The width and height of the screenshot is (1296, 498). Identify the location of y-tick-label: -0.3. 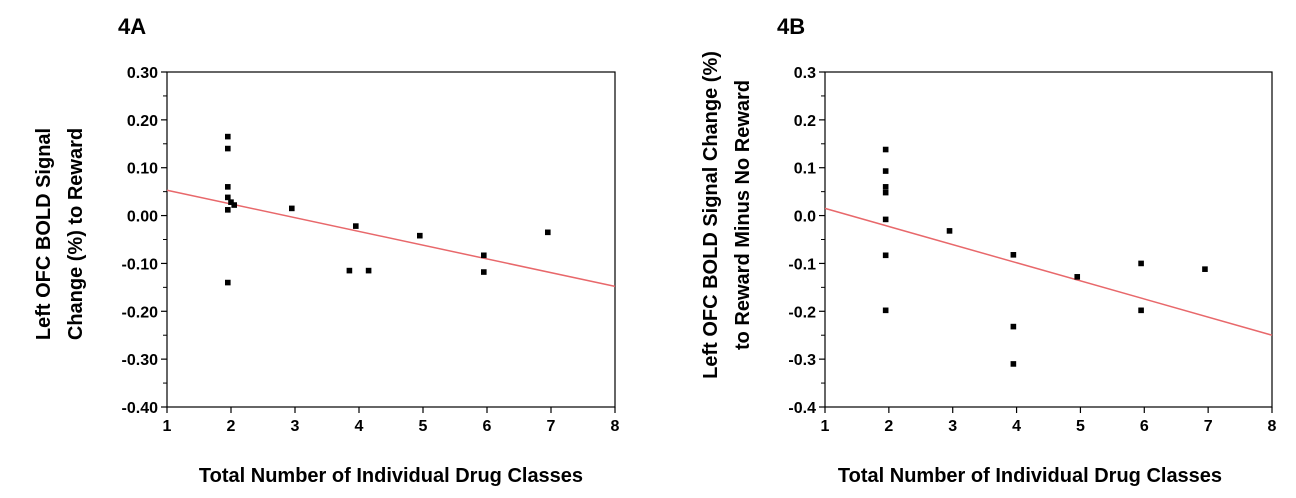
(802, 360).